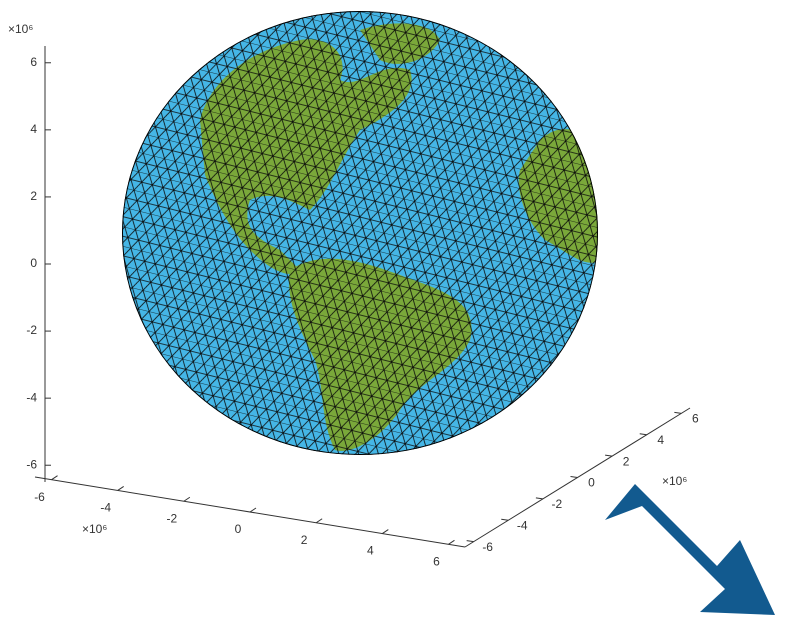  What do you see at coordinates (370, 551) in the screenshot?
I see `x-tick-label: 4` at bounding box center [370, 551].